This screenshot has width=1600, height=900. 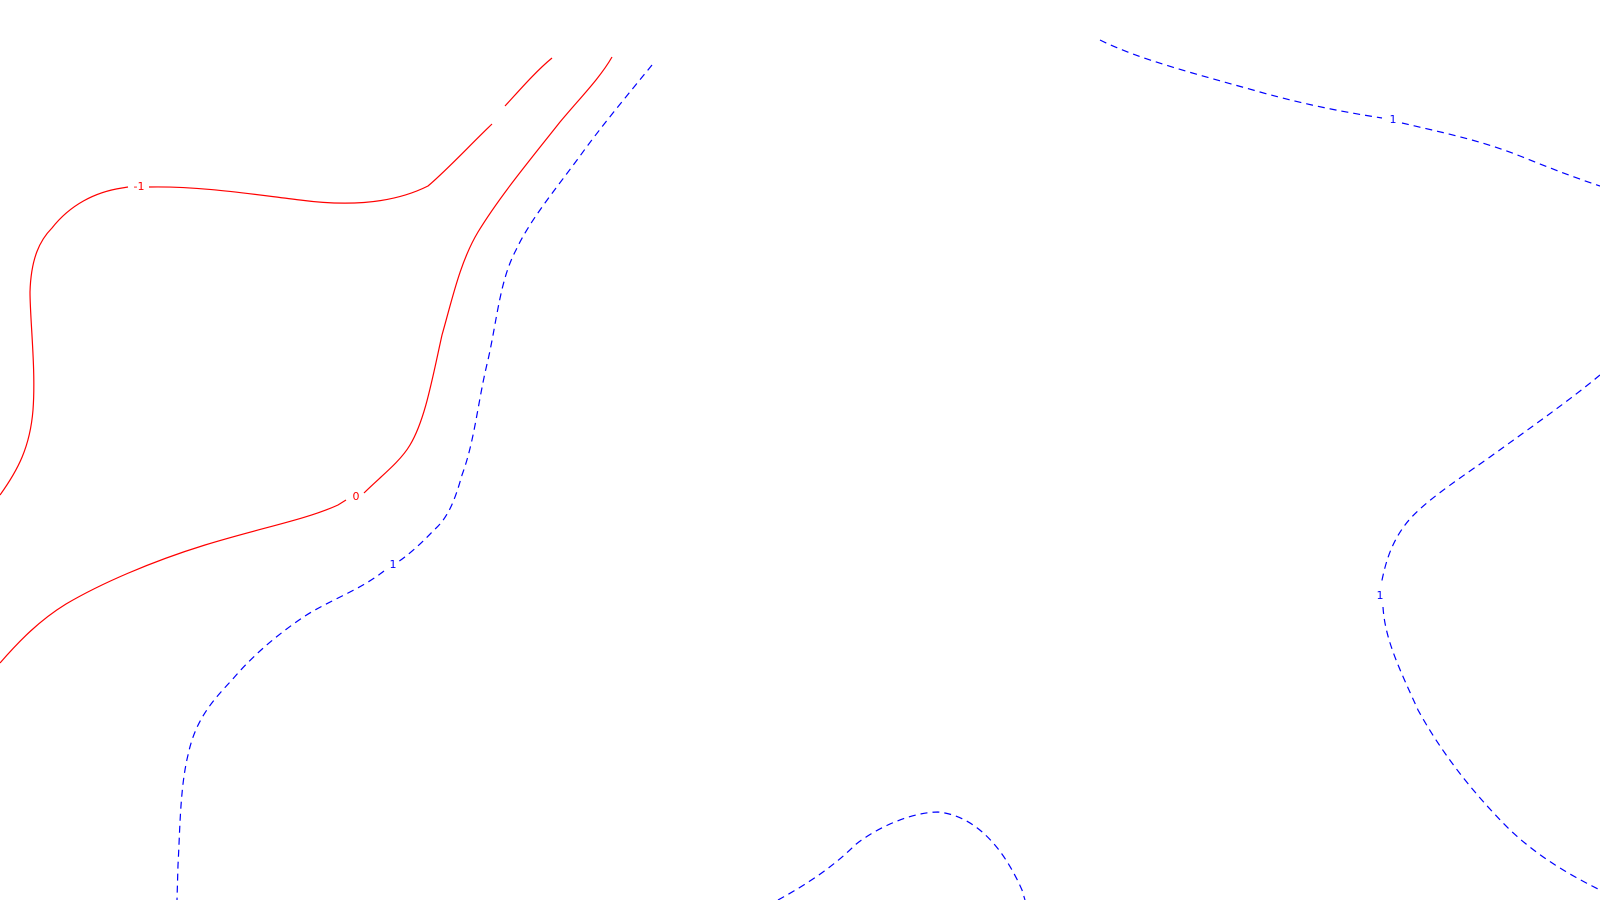 What do you see at coordinates (393, 564) in the screenshot?
I see `contour-label-plus-1-left: 1` at bounding box center [393, 564].